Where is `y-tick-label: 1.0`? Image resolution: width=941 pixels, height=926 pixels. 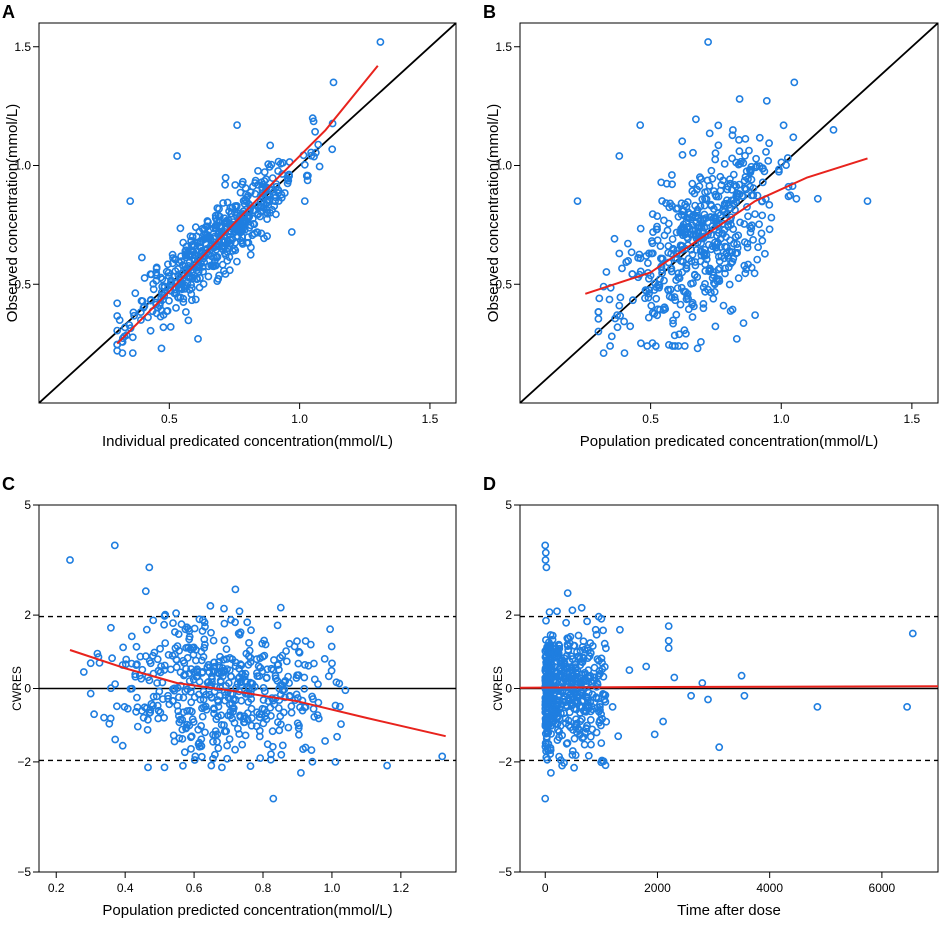
y-tick-label: 1.0 is located at coordinates (22, 166).